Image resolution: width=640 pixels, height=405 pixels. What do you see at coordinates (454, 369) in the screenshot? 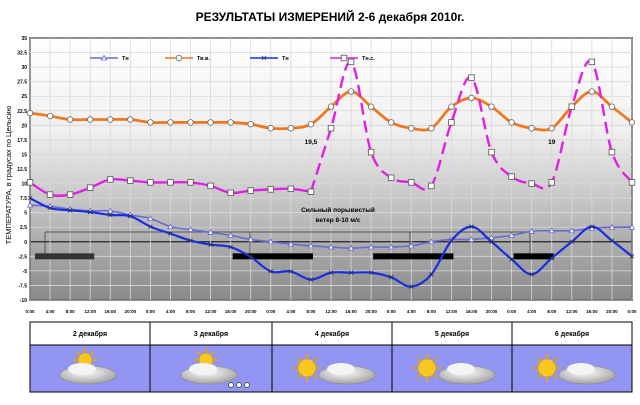
I see `sun-and-cloud-icon` at bounding box center [454, 369].